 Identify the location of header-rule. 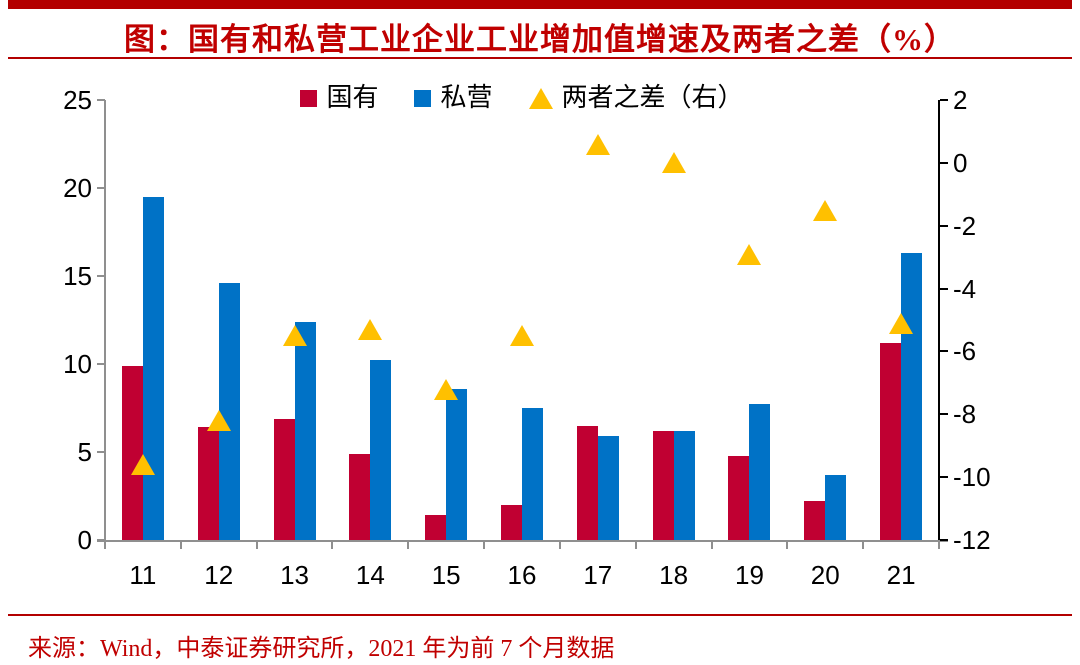
(540, 58).